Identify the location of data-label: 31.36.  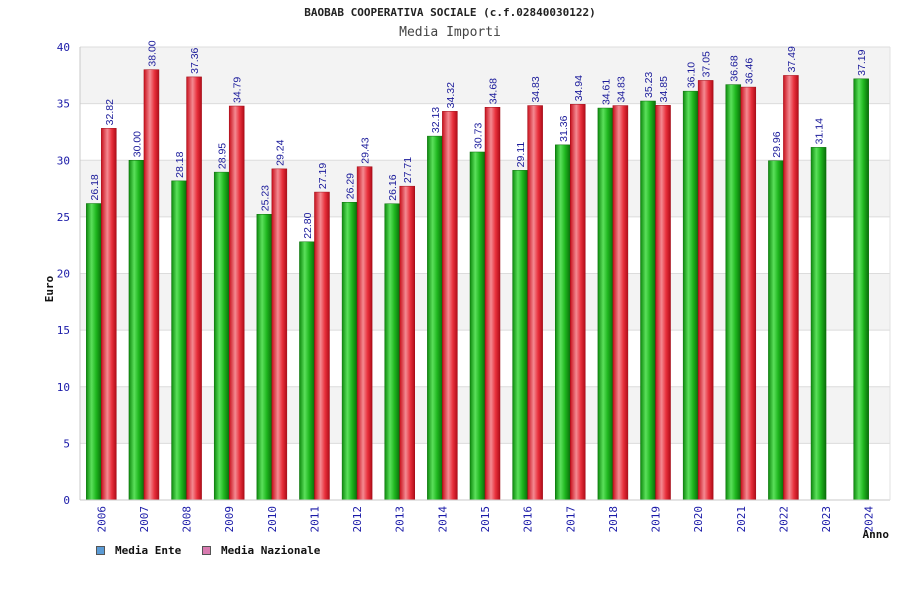
(564, 128).